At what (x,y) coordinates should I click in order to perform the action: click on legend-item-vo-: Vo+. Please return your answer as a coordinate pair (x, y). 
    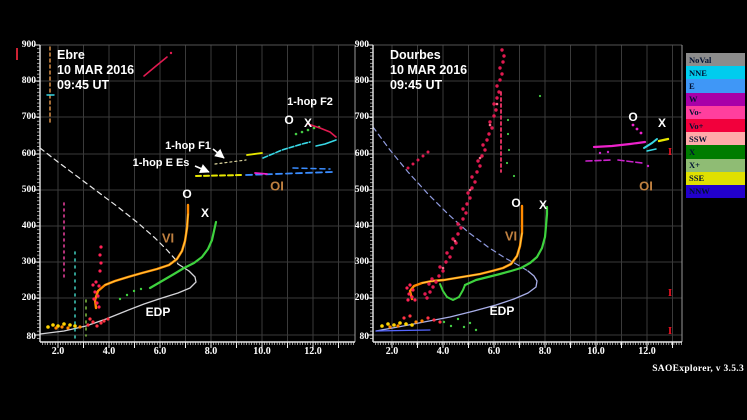
    Looking at the image, I should click on (715, 125).